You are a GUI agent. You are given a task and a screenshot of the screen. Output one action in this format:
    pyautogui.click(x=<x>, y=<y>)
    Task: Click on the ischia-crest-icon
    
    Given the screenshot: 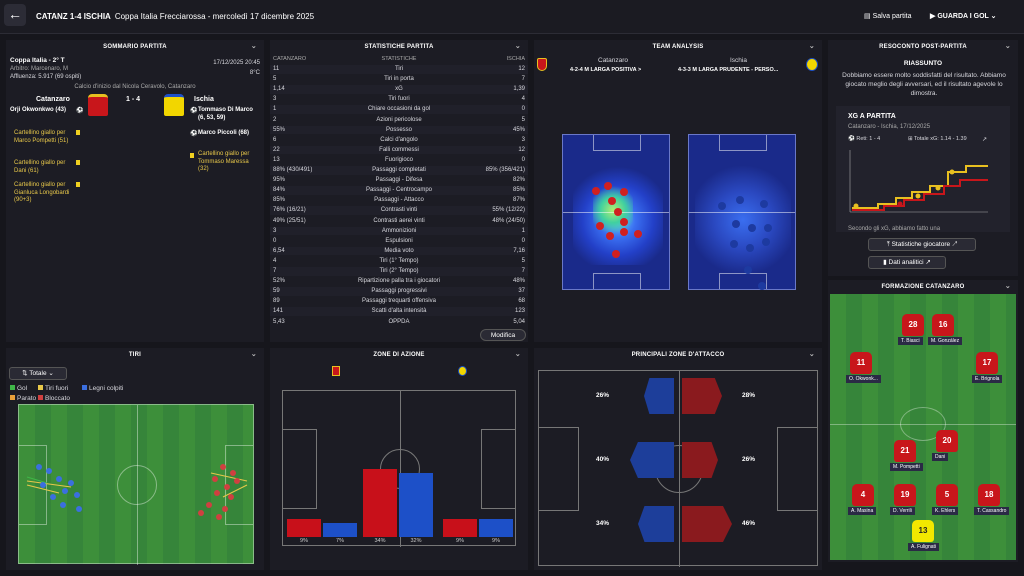 What is the action you would take?
    pyautogui.click(x=462, y=371)
    